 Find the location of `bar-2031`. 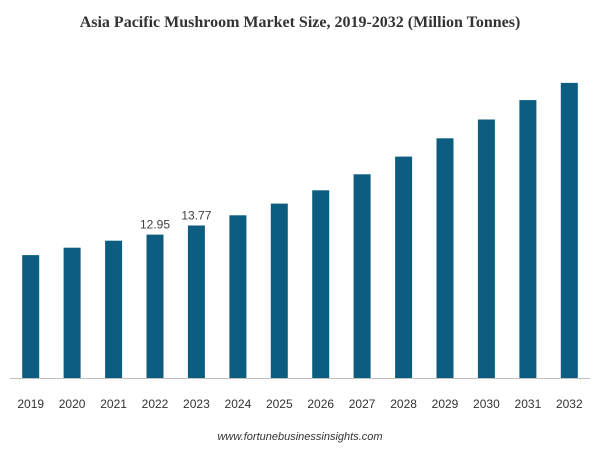

bar-2031 is located at coordinates (528, 239).